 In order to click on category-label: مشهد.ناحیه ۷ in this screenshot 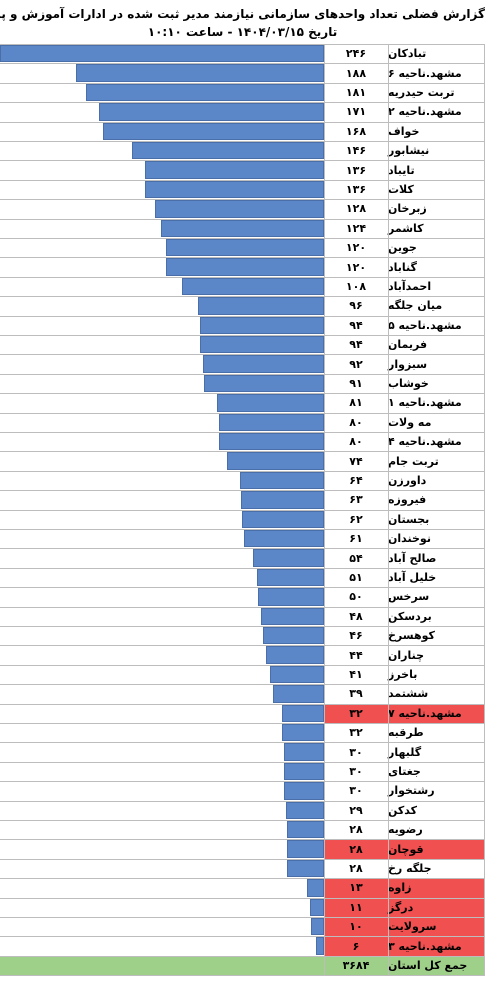, I will do `click(436, 713)`.